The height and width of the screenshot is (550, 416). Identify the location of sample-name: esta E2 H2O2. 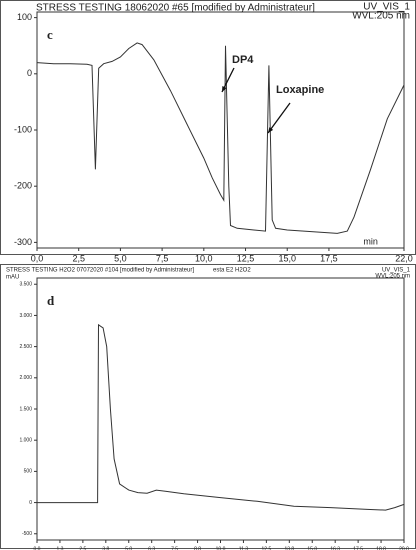
(232, 271).